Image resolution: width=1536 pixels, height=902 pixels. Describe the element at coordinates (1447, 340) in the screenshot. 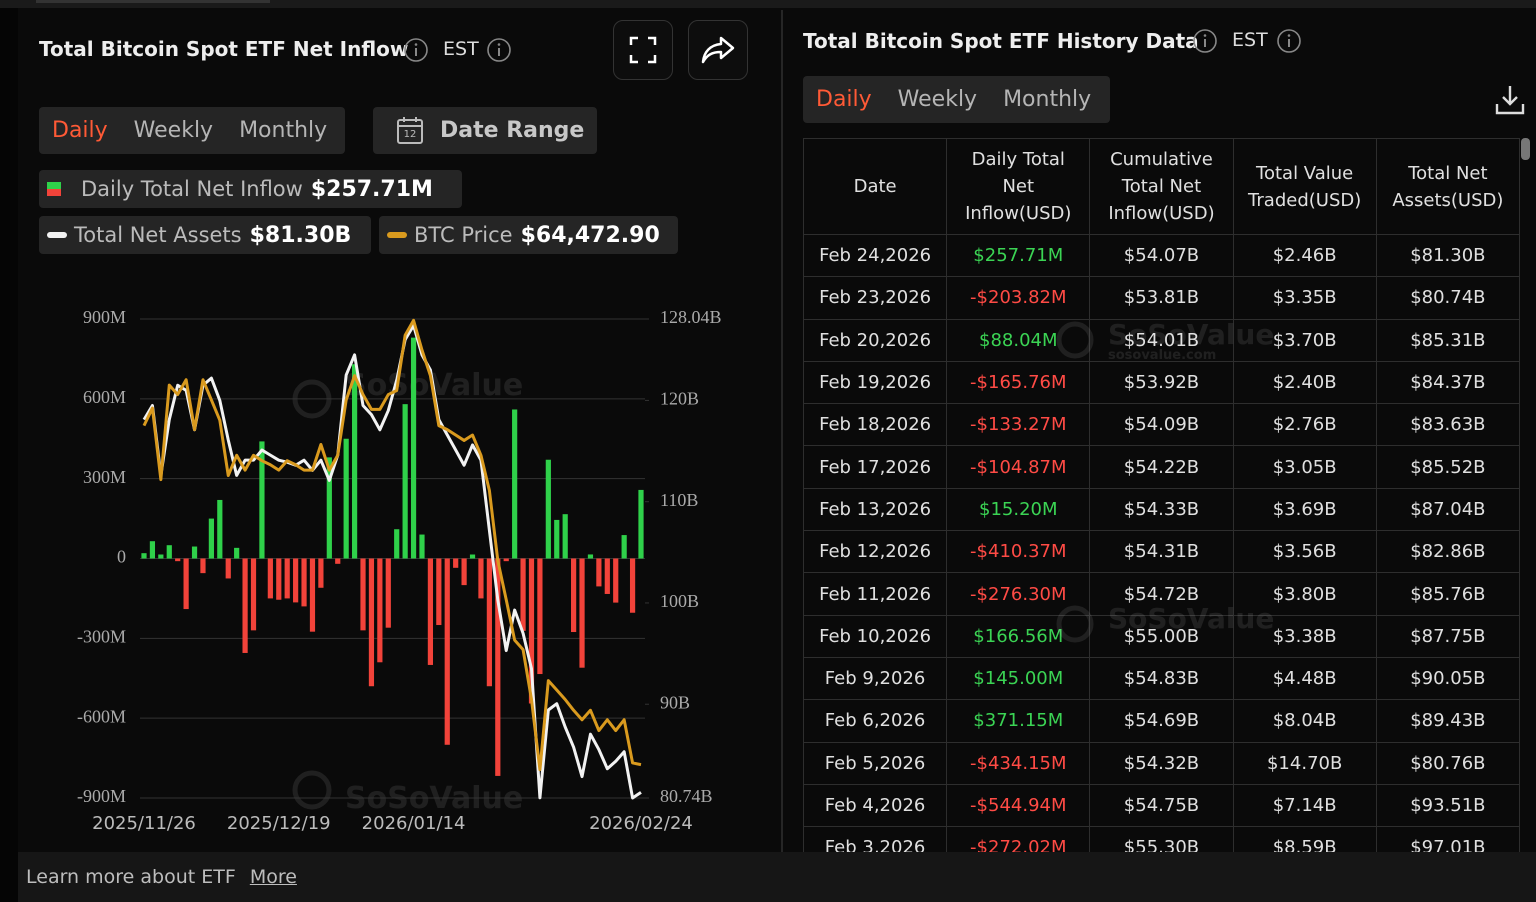

I see `table-cell: $85.31B` at that location.